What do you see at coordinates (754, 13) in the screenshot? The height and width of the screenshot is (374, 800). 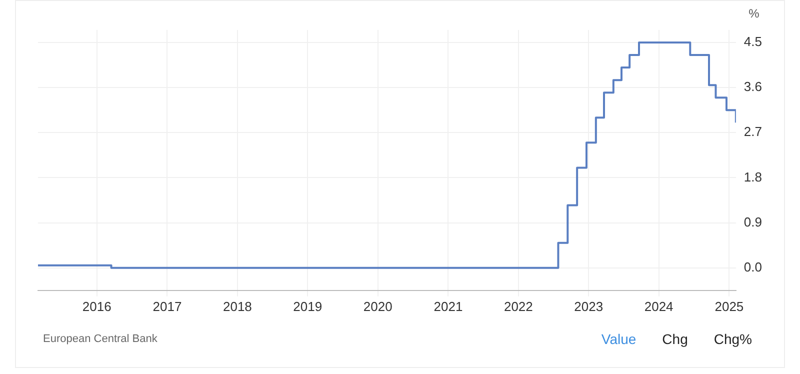 I see `y-axis-title: %` at bounding box center [754, 13].